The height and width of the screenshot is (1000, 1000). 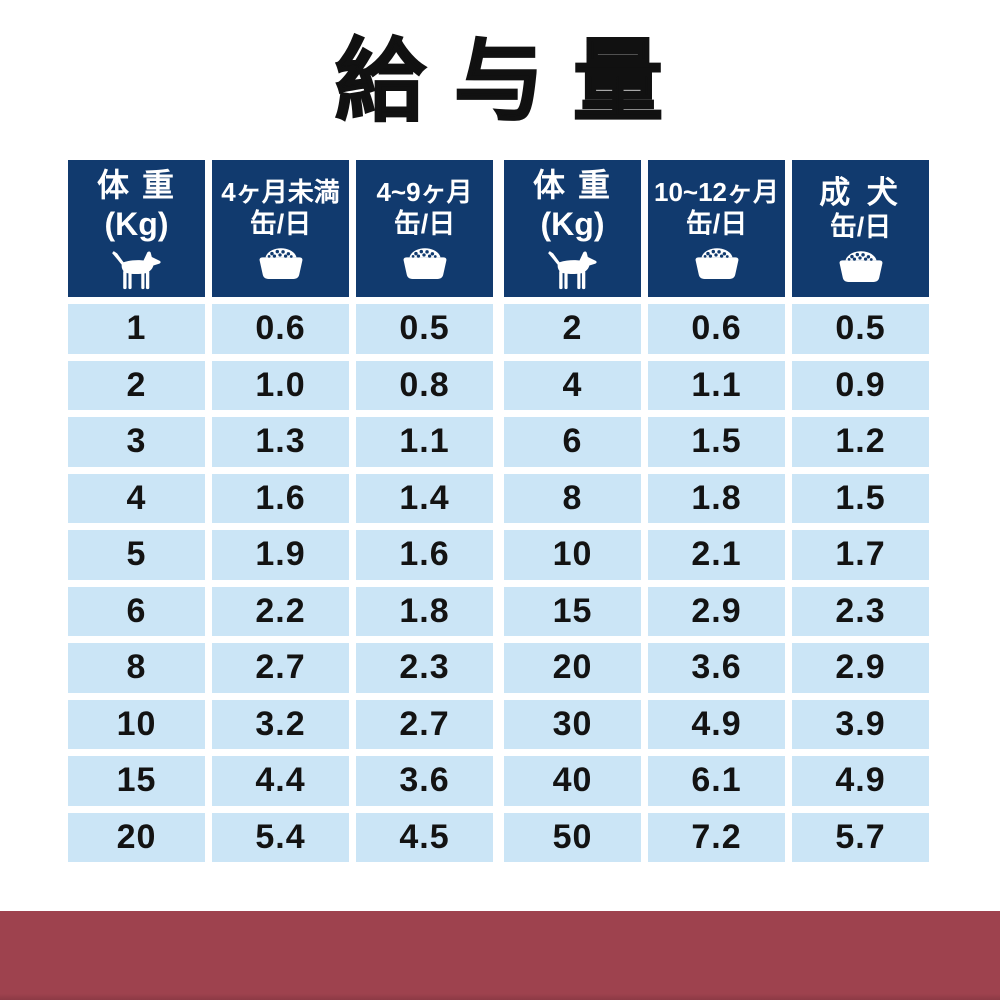 I want to click on table-cell: 0.9, so click(x=860, y=385).